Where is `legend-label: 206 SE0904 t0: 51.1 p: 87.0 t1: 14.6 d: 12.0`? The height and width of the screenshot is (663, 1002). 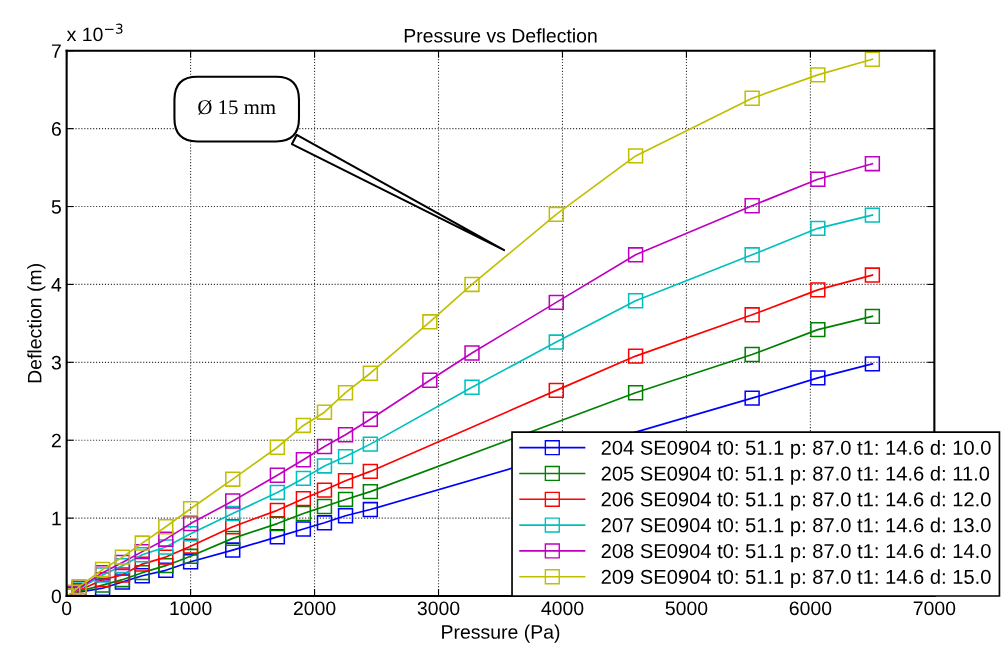 legend-label: 206 SE0904 t0: 51.1 p: 87.0 t1: 14.6 d: 12.0 is located at coordinates (796, 501).